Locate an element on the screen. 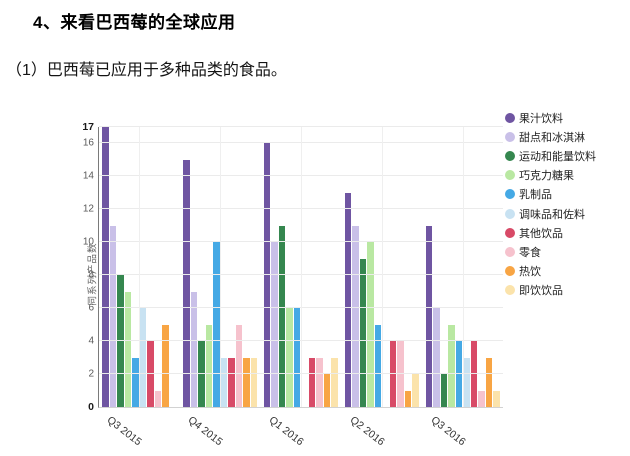 This screenshot has width=630, height=456. x-tick-label: Q4 2015 is located at coordinates (205, 431).